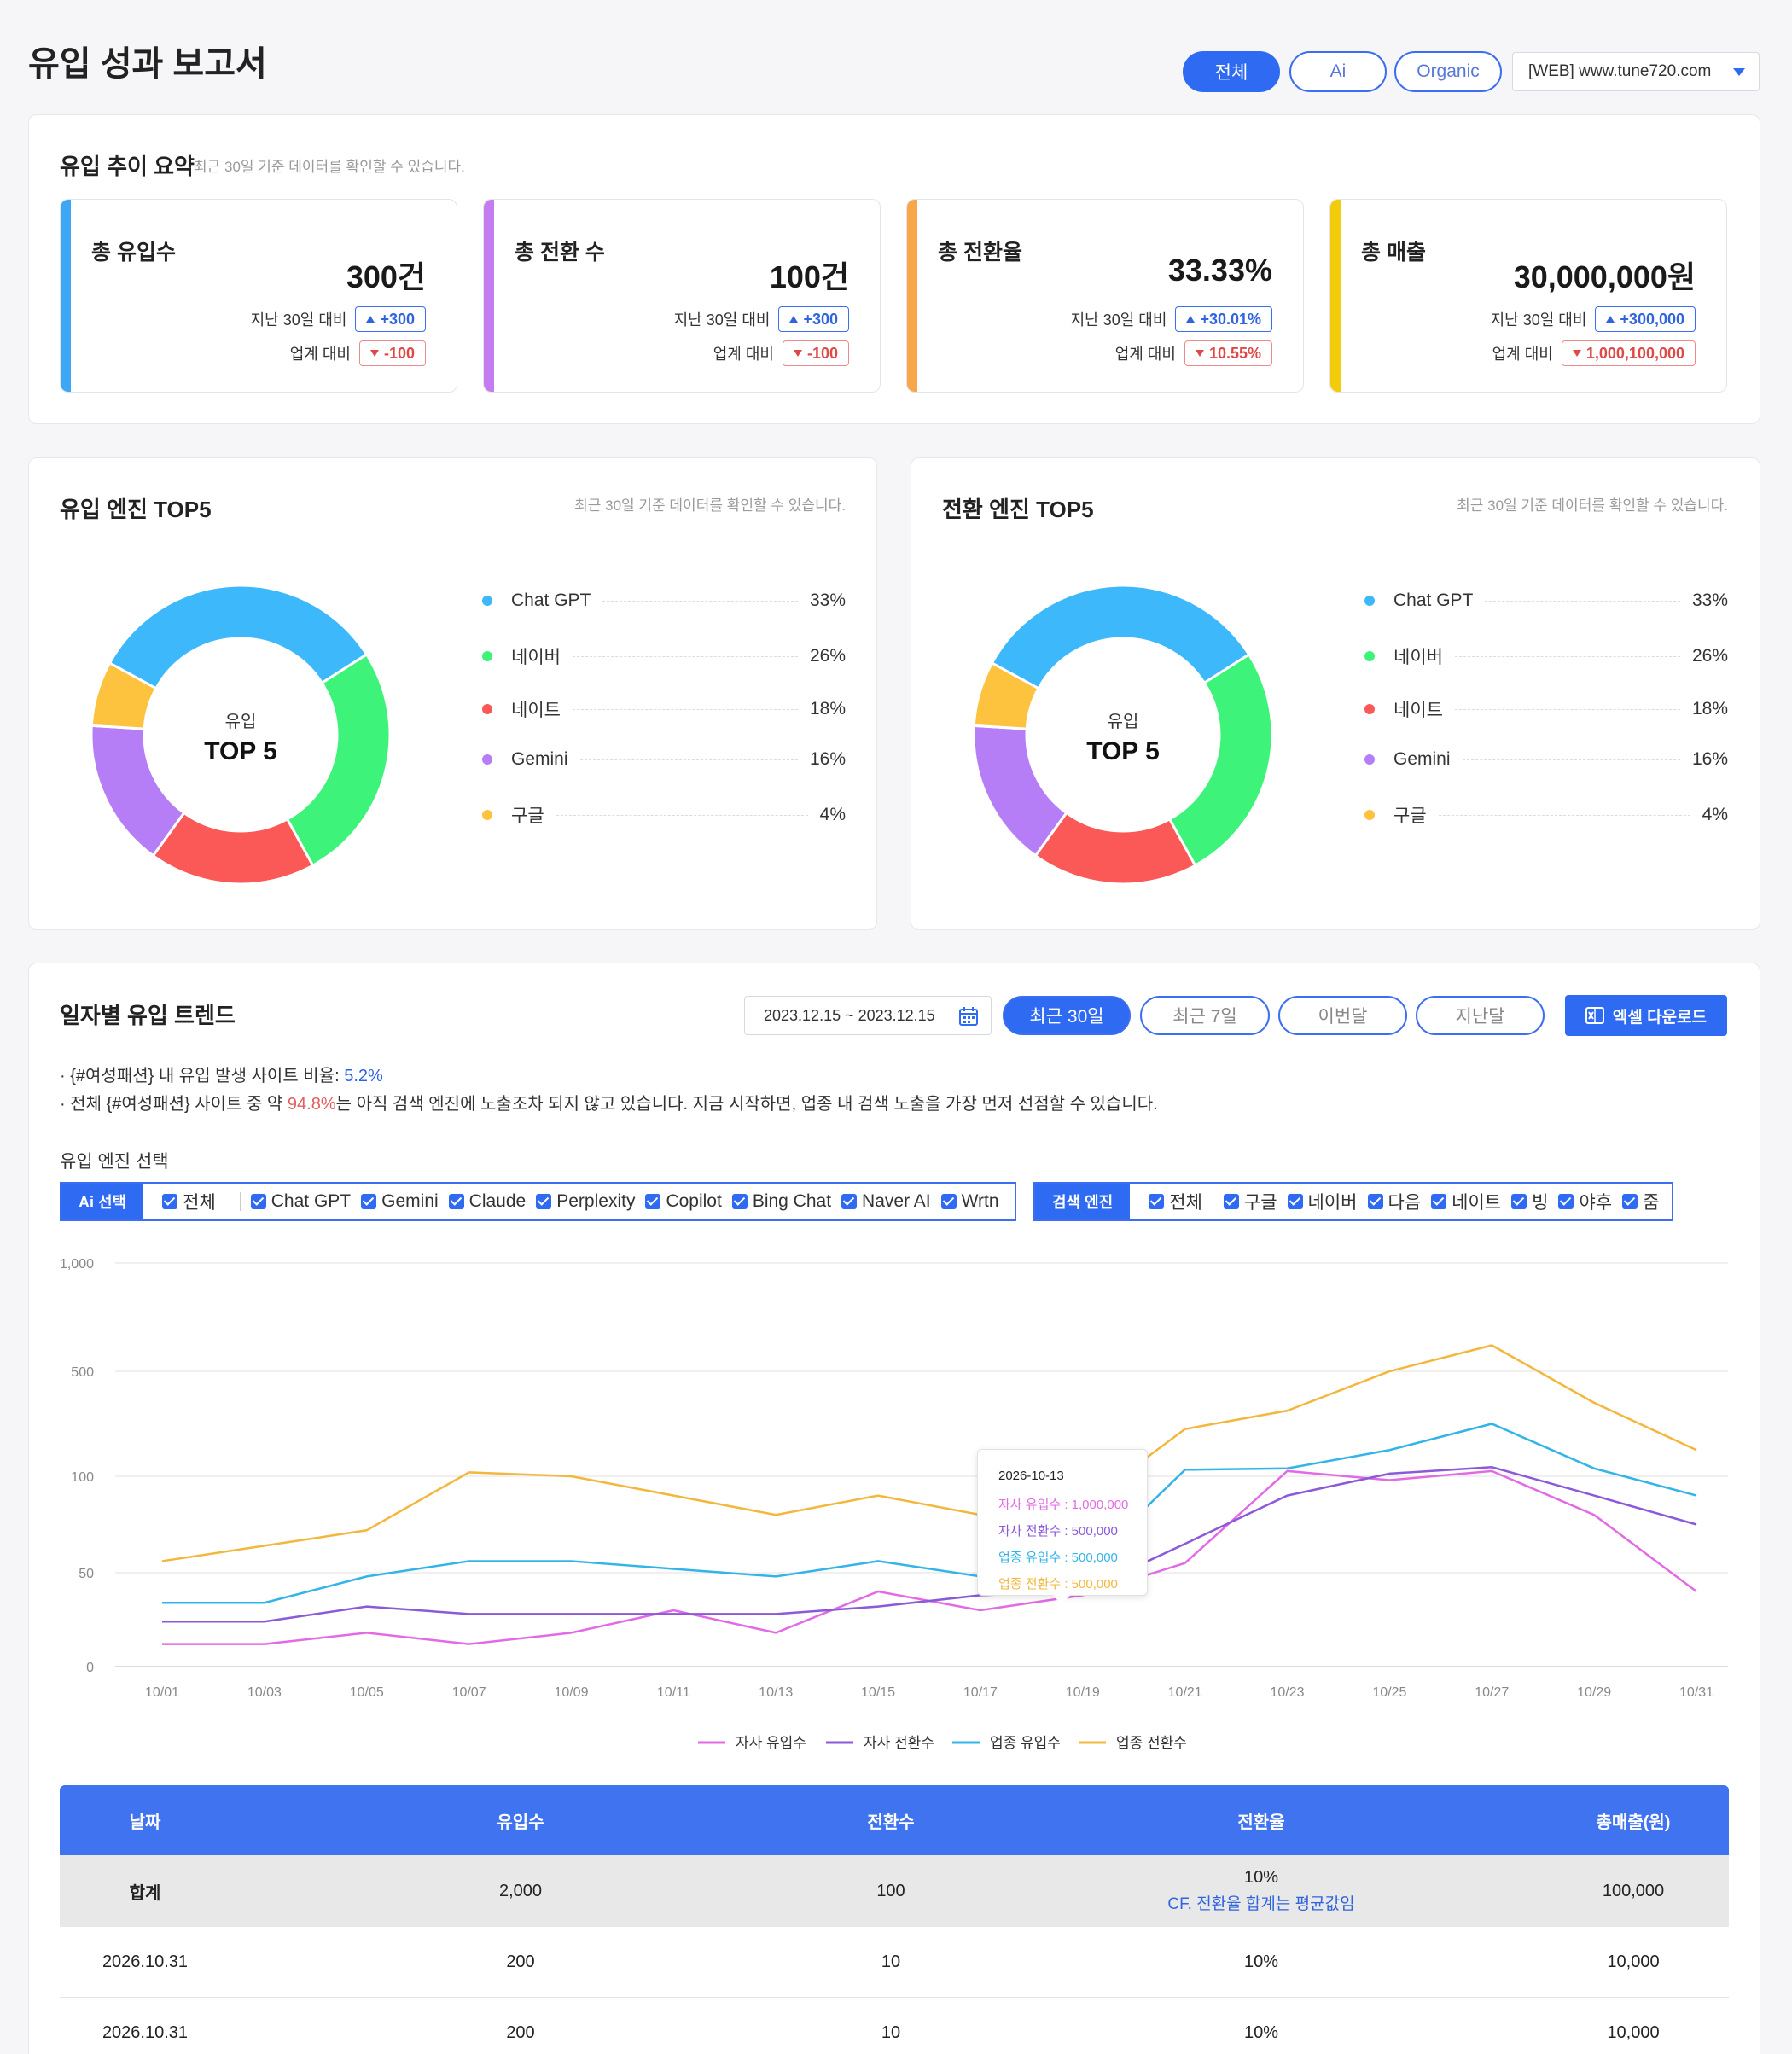  What do you see at coordinates (1593, 319) in the screenshot?
I see `kpi-prev-row: 지난 30일 대비 +300,000` at bounding box center [1593, 319].